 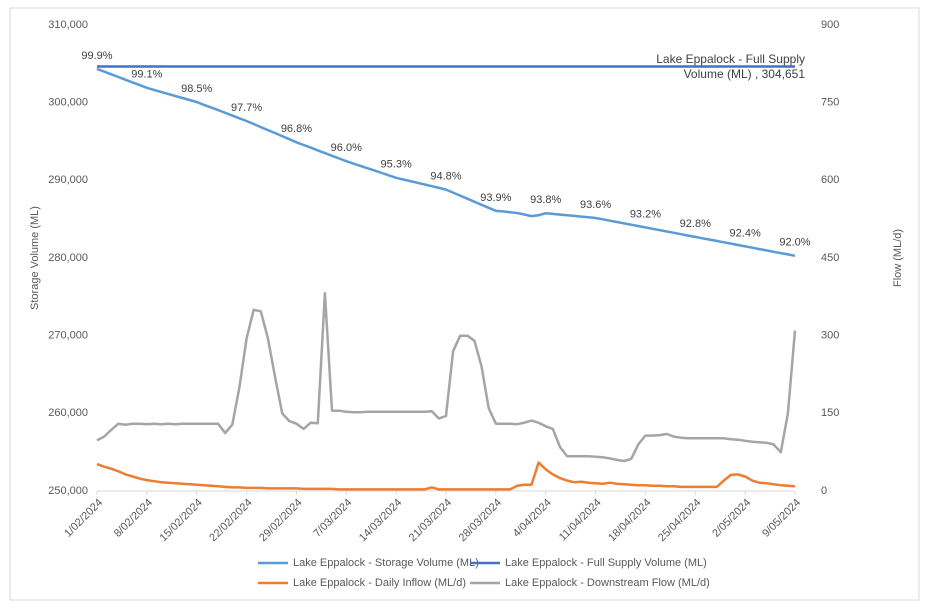 I want to click on data-label: 93.2%, so click(x=645, y=214).